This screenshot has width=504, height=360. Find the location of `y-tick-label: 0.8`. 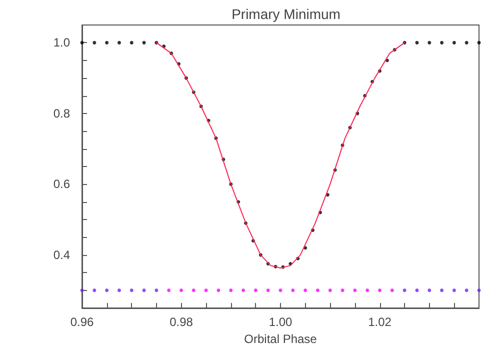

y-tick-label: 0.8 is located at coordinates (61, 113).